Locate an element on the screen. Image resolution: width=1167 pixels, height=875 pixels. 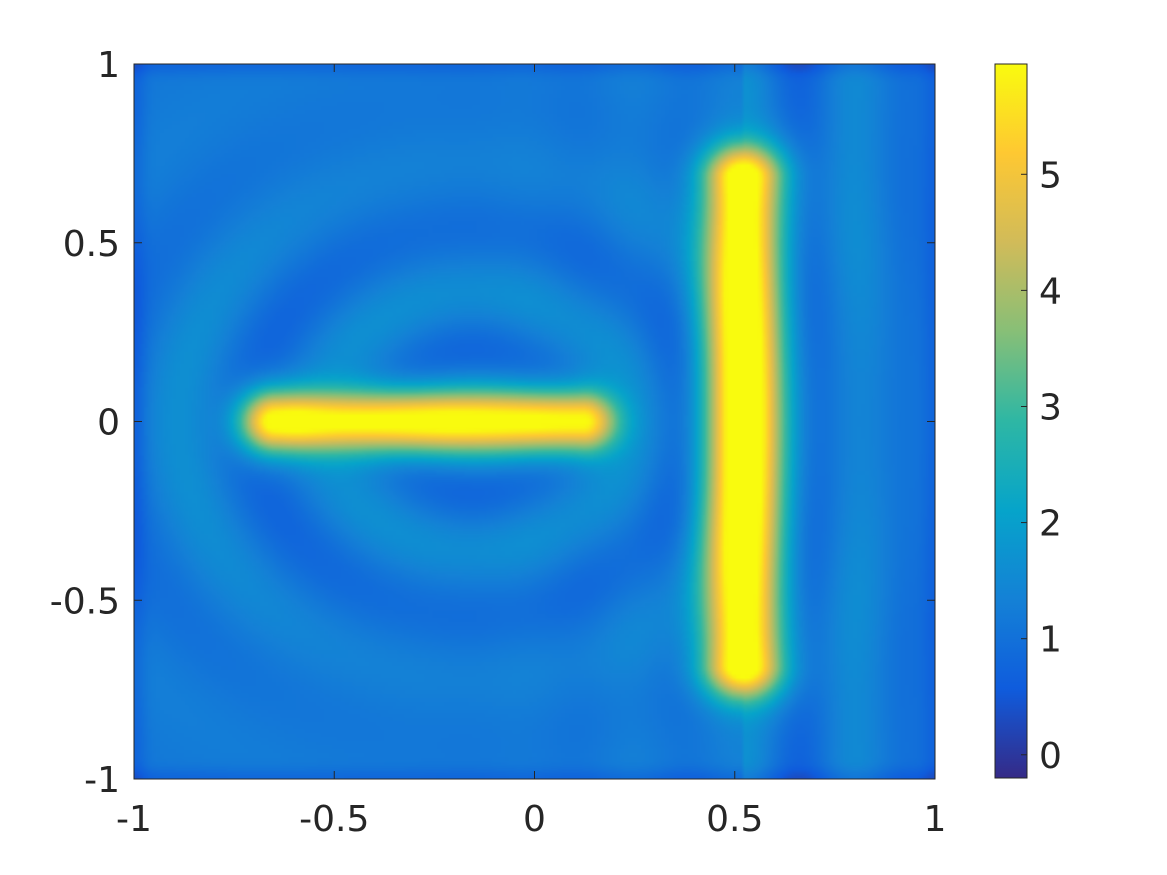
x-tick-label: 0 is located at coordinates (534, 819).